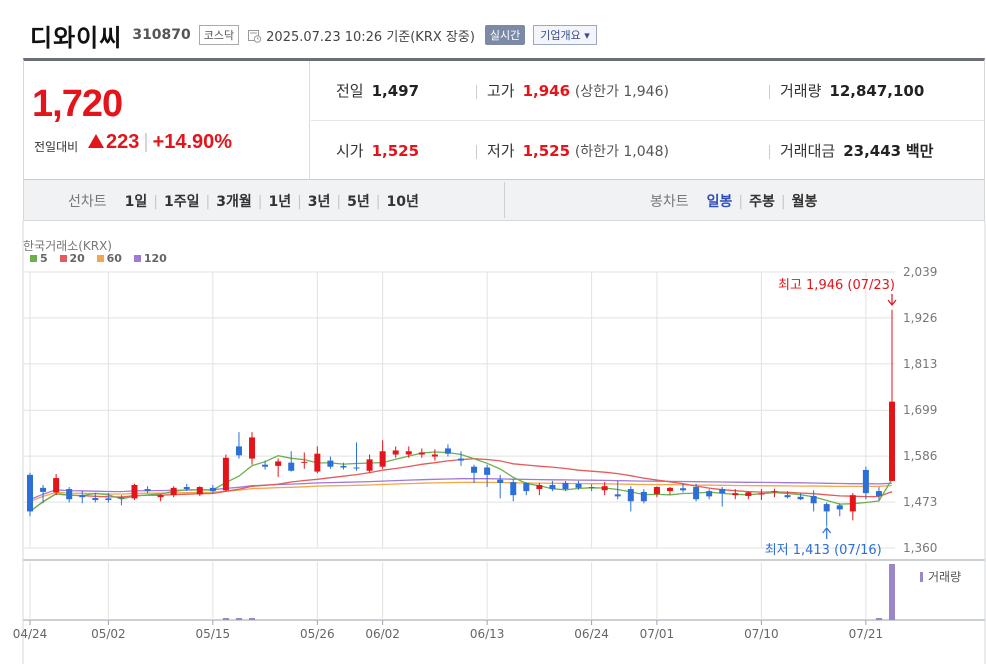 This screenshot has height=664, width=986. I want to click on candle-chart-label: 봉차트, so click(669, 202).